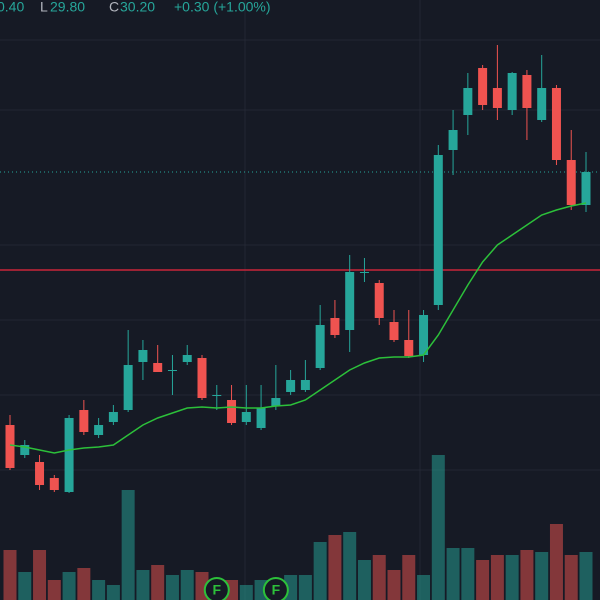 The image size is (600, 600). Describe the element at coordinates (222, 7) in the screenshot. I see `header-change: +0.30 (+1.00%)` at that location.